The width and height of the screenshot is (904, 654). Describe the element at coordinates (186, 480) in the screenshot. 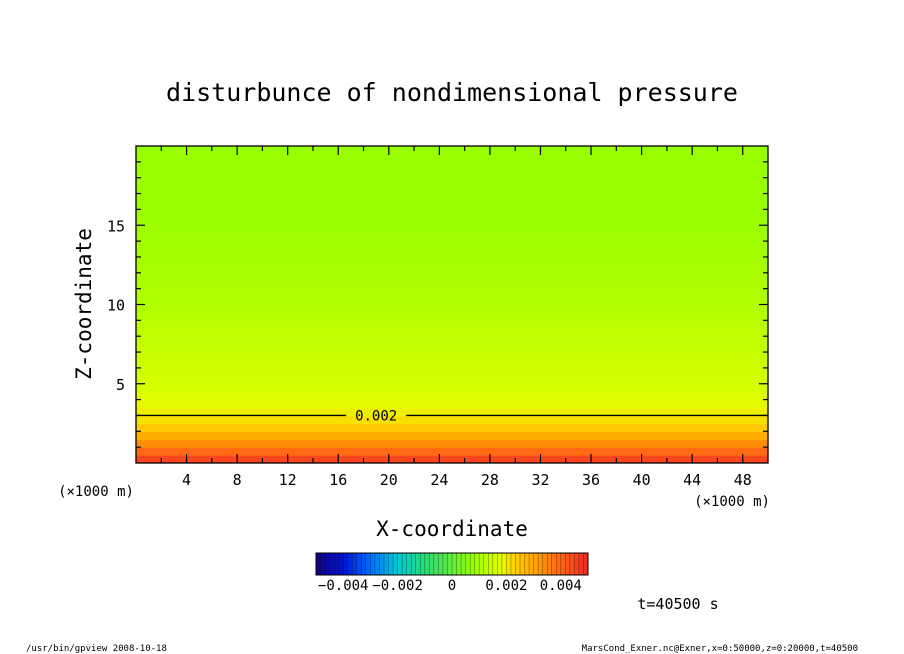

I see `x-tick-label: 4` at that location.